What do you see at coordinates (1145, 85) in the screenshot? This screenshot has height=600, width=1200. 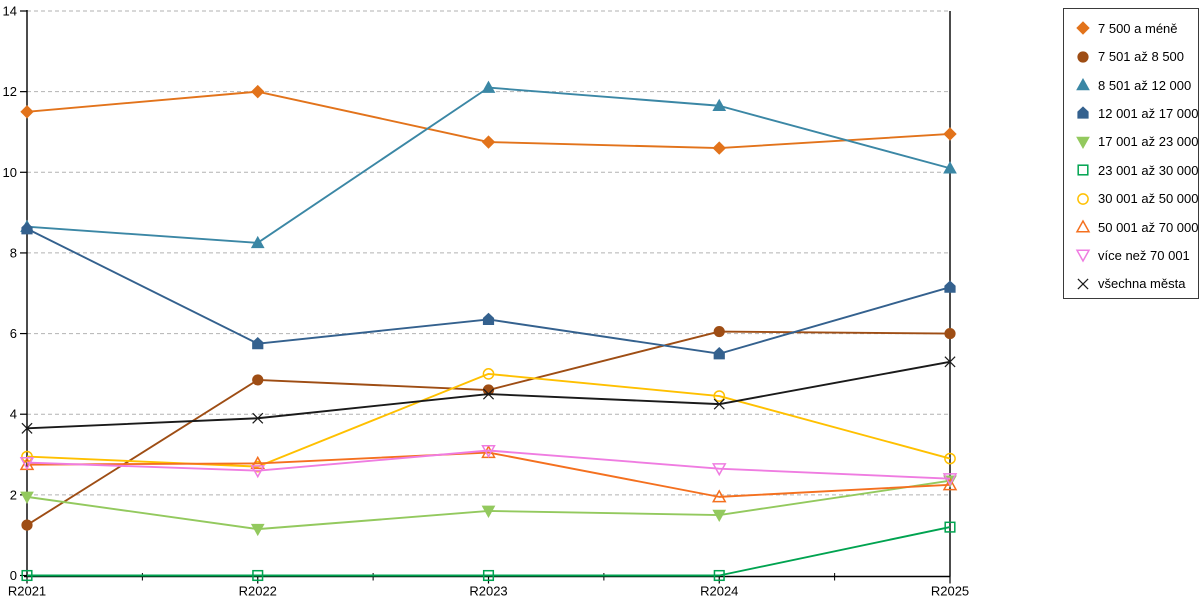 I see `legend-label: 8 501 až 12 000` at bounding box center [1145, 85].